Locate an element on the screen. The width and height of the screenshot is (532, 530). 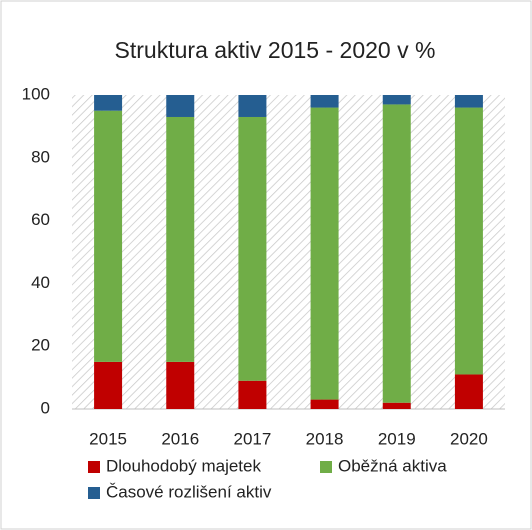
x-tick-label: 2019 is located at coordinates (397, 438).